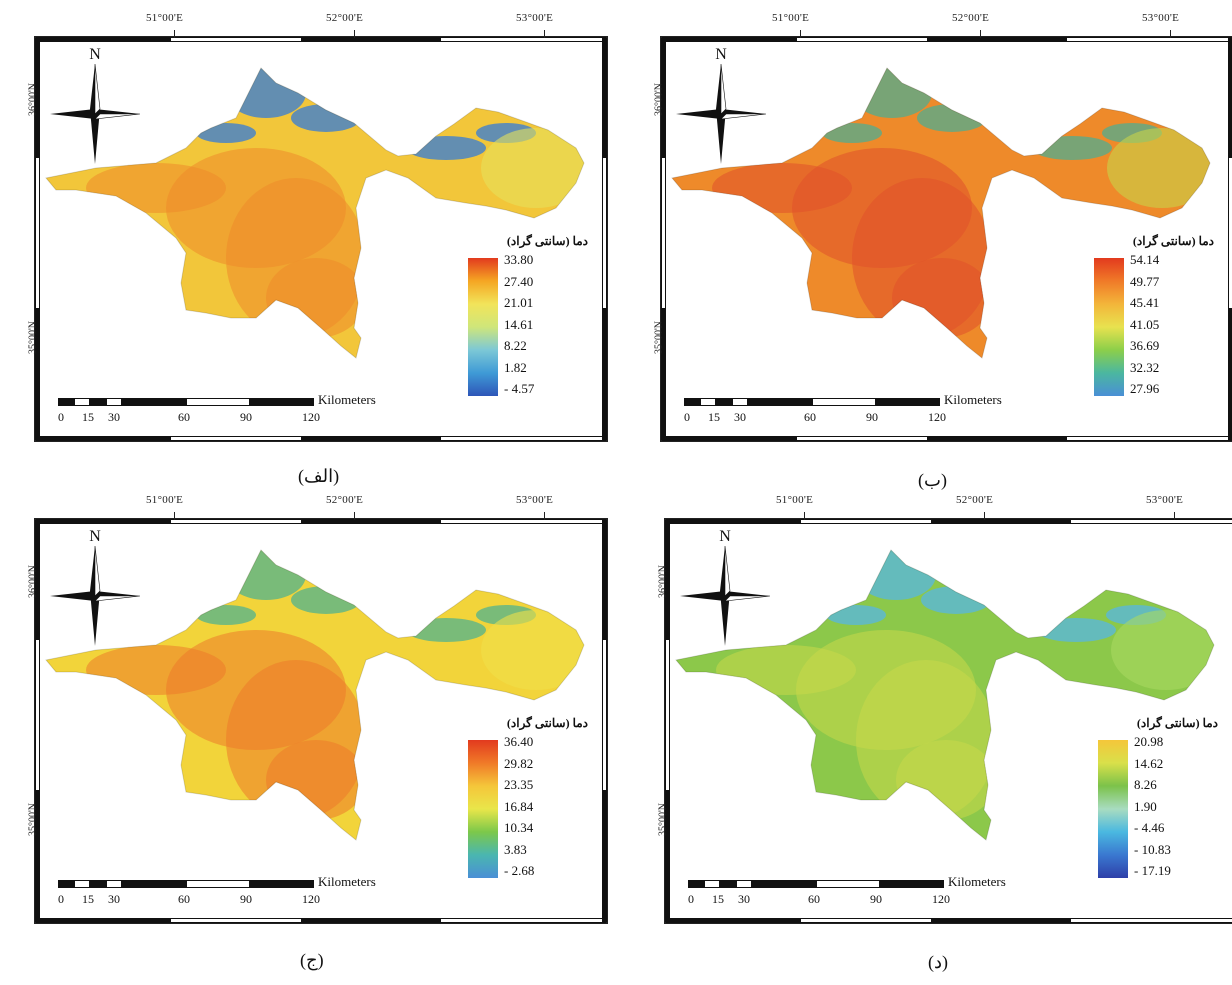 Image resolution: width=1232 pixels, height=985 pixels. Describe the element at coordinates (519, 281) in the screenshot. I see `legend-value: 27.40` at that location.